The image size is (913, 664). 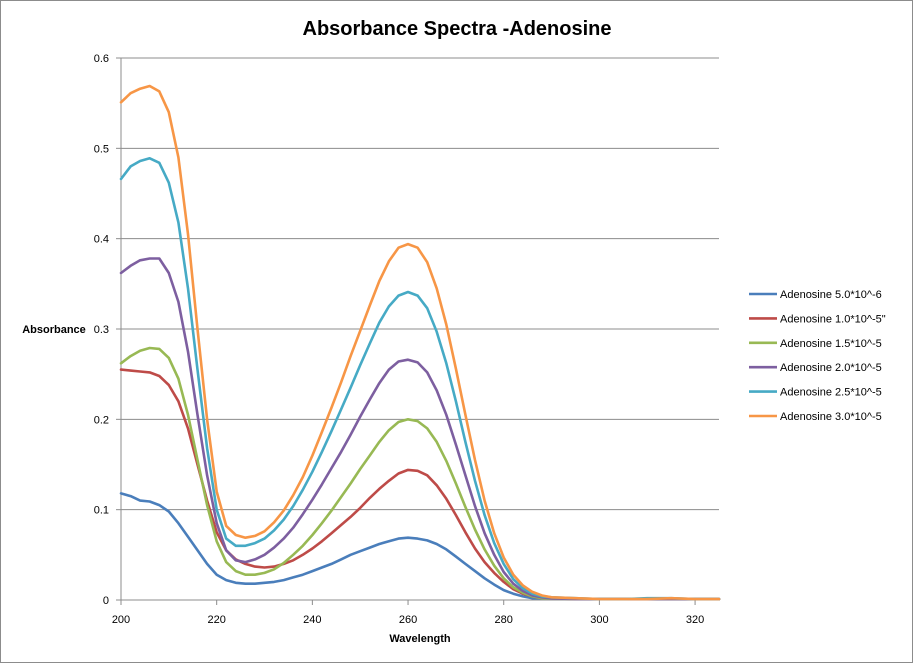 What do you see at coordinates (101, 240) in the screenshot?
I see `y-tick-label: 0.4` at bounding box center [101, 240].